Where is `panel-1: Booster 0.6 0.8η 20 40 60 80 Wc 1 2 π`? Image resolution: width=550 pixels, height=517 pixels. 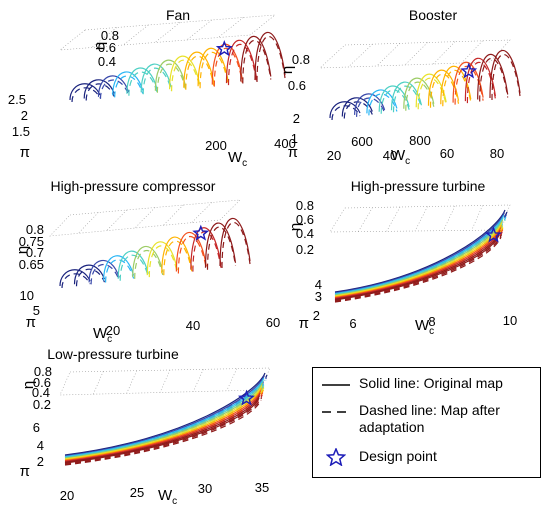
panel-1: Booster 0.6 0.8η 20 40 60 80 Wc 1 2 π is located at coordinates (400, 87).